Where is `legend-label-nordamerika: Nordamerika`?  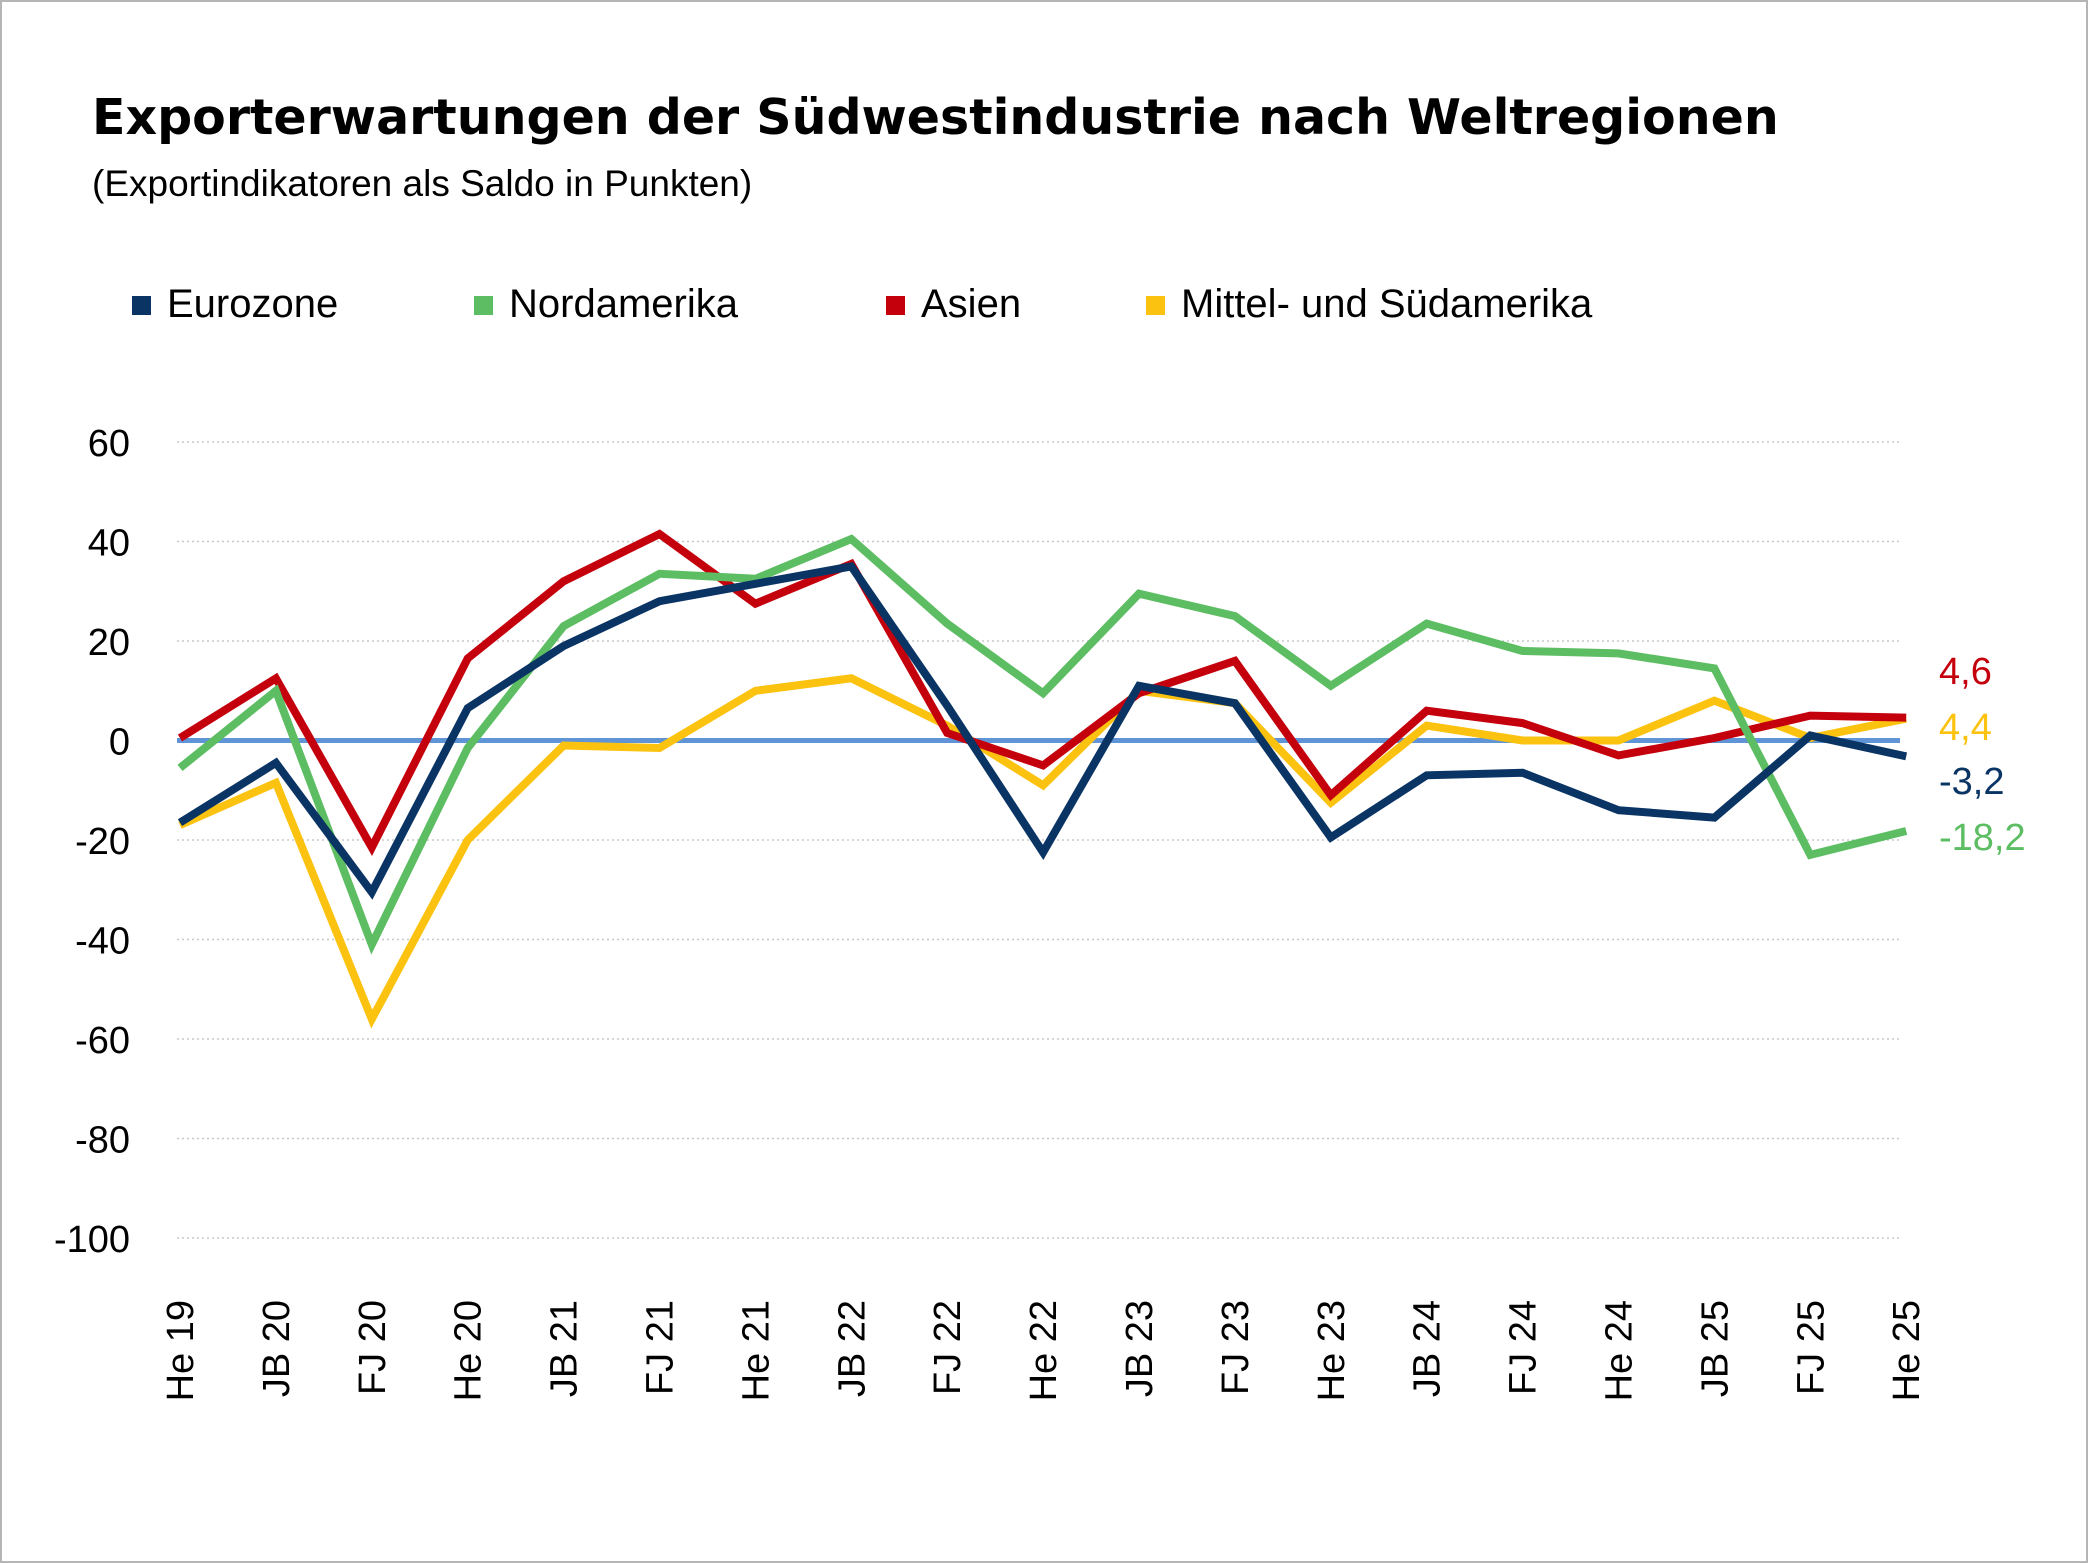
legend-label-nordamerika: Nordamerika is located at coordinates (624, 304).